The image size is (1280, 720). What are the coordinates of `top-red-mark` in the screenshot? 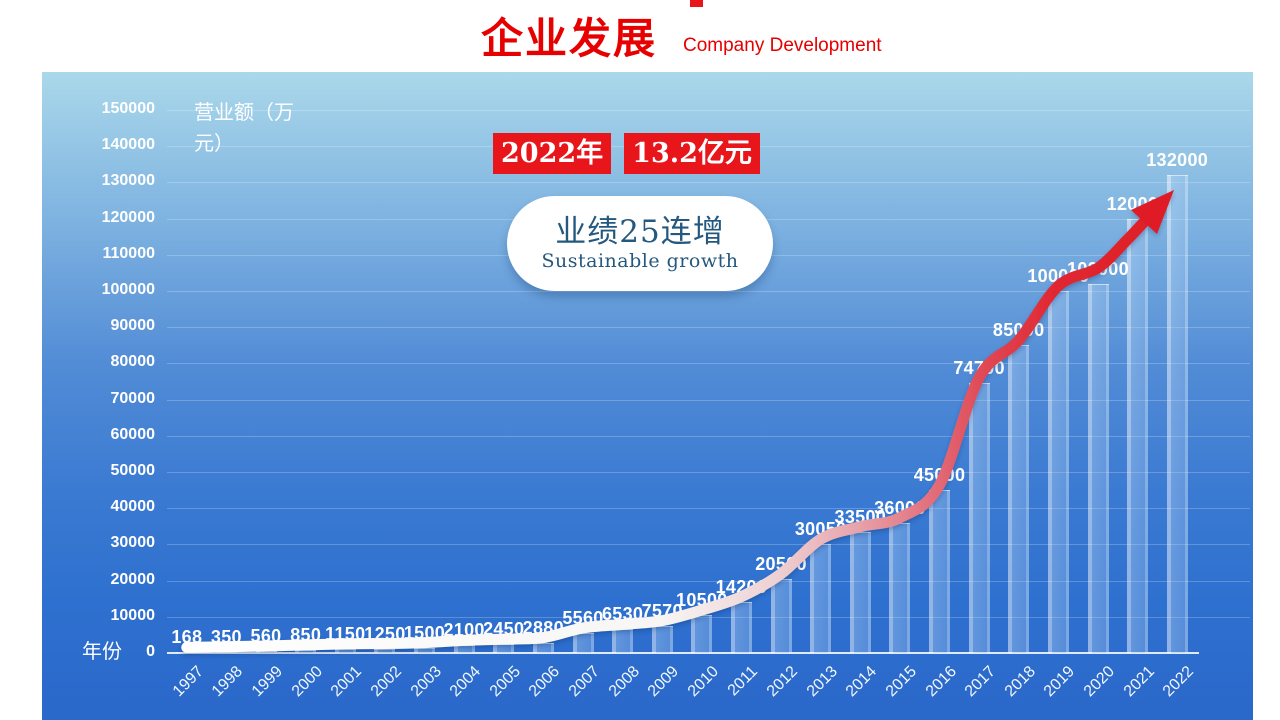 It's located at (696, 3).